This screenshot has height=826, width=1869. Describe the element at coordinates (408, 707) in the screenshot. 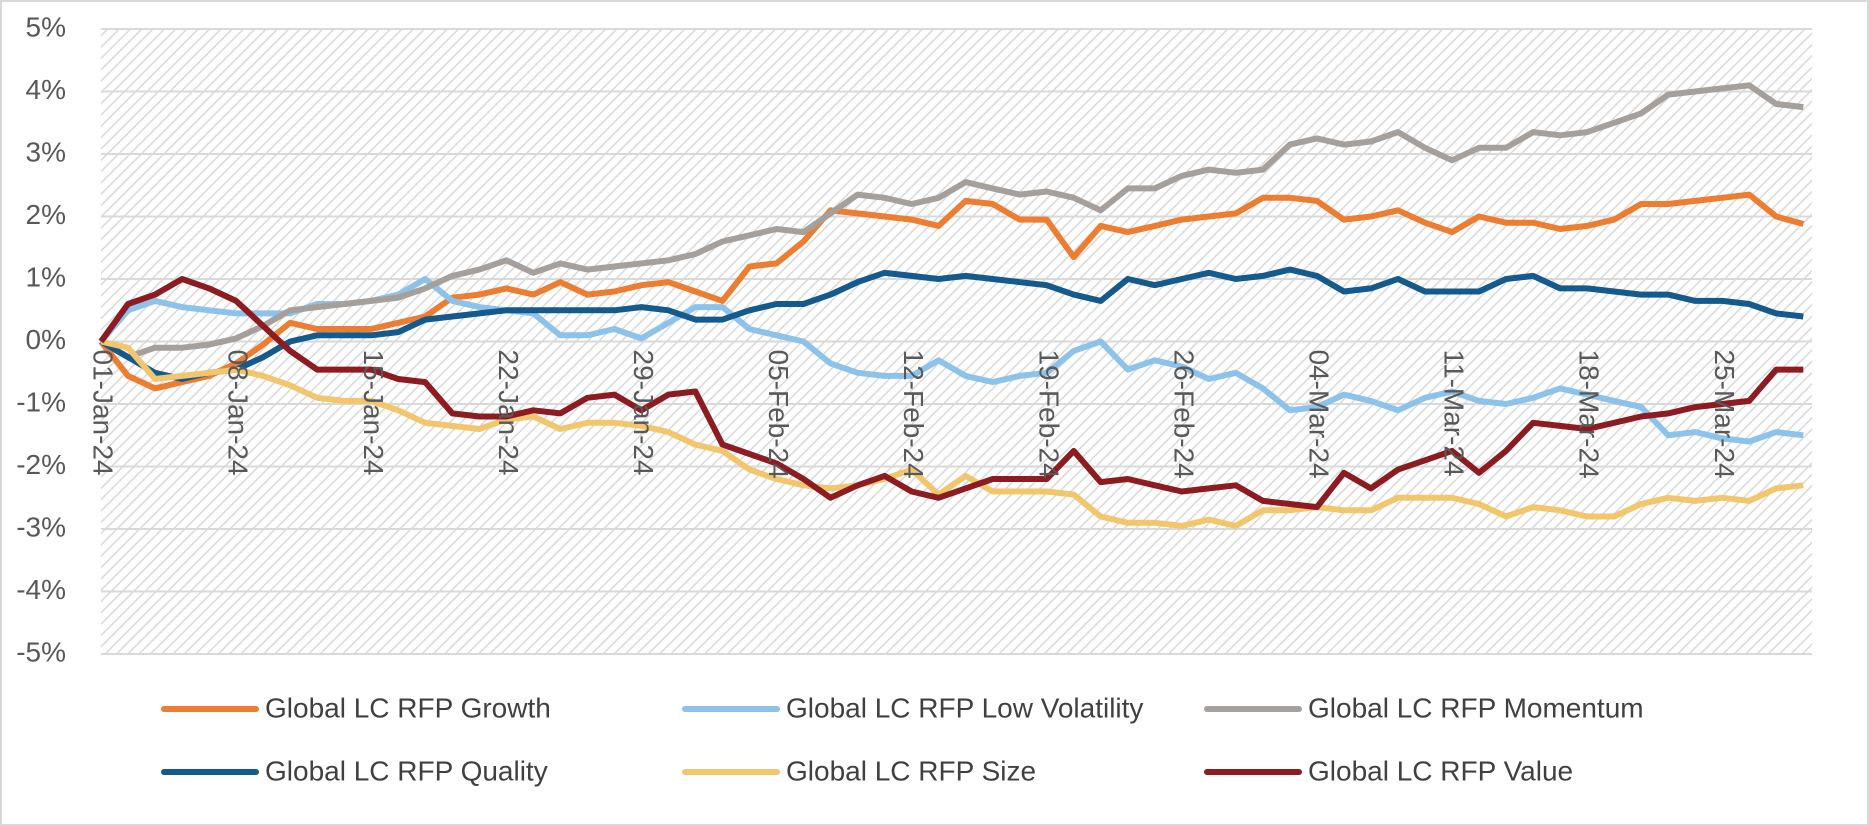

I see `legend-label: Global LC RFP Growth` at that location.